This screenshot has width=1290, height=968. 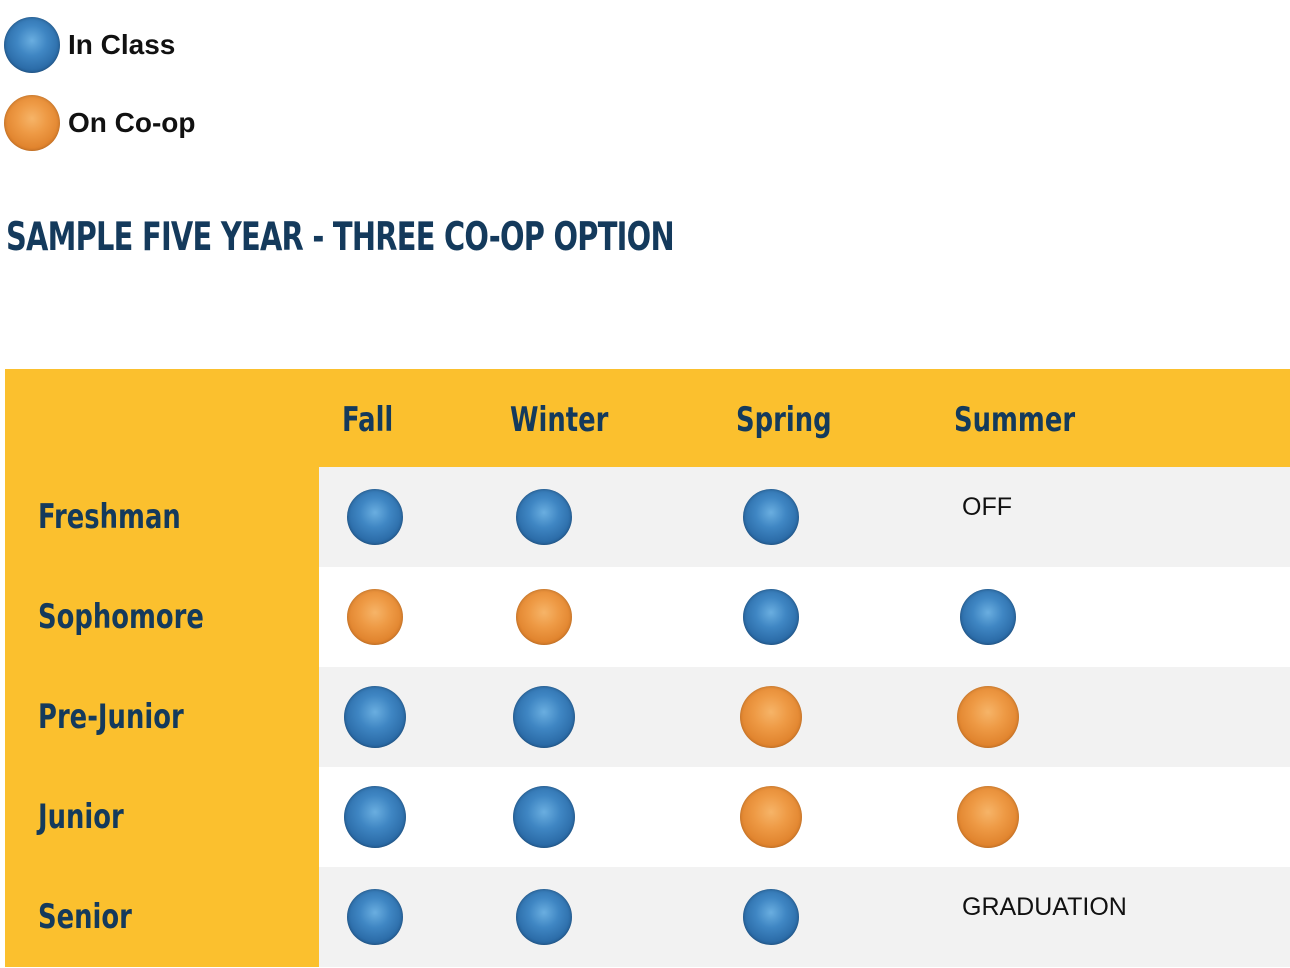 I want to click on season-header-summer: Summer, so click(x=1015, y=420).